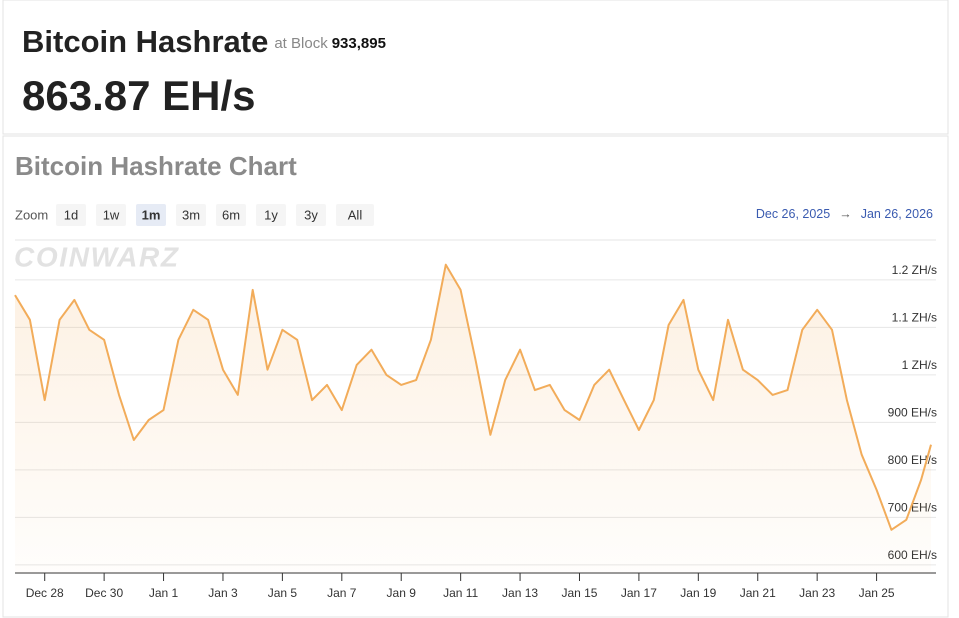 The width and height of the screenshot is (959, 618). I want to click on y-tick-label: 1 ZH/s, so click(919, 365).